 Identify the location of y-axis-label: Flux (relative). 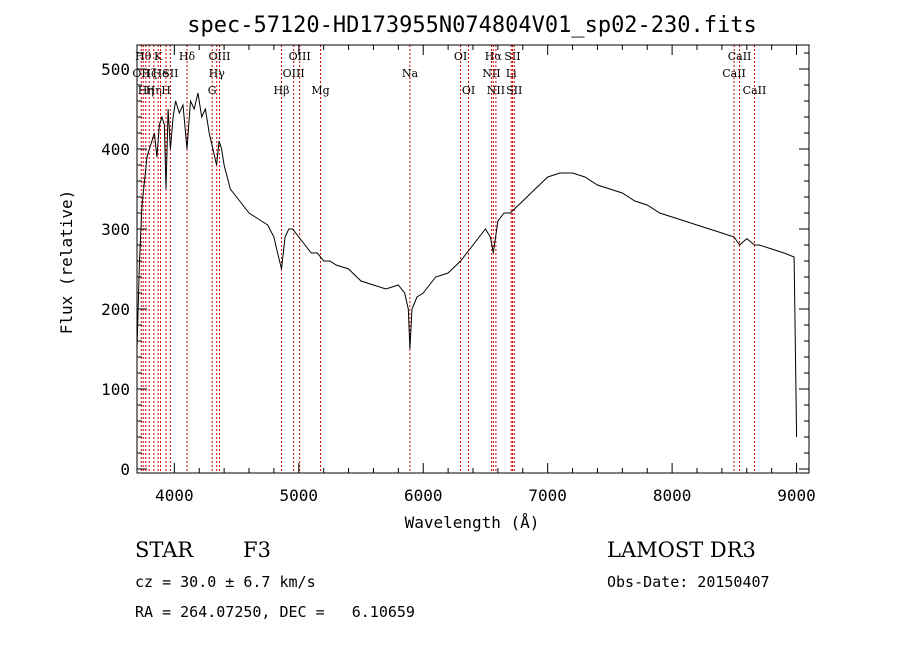
(66, 262).